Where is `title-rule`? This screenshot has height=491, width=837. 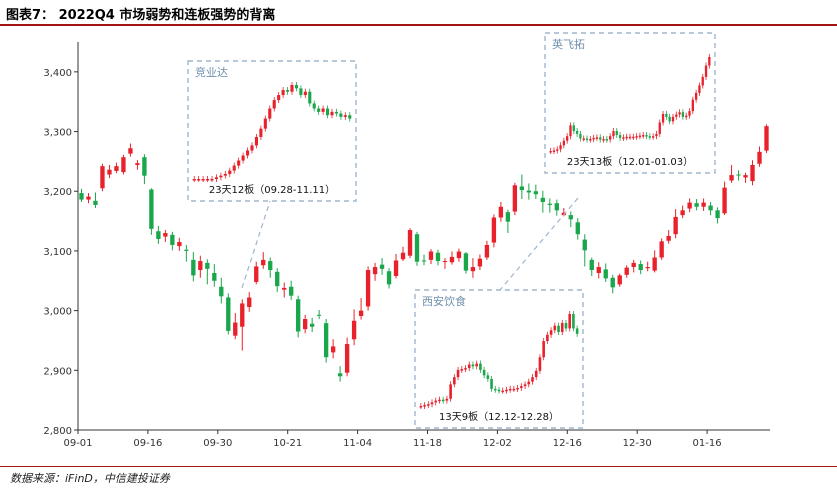
title-rule is located at coordinates (418, 25).